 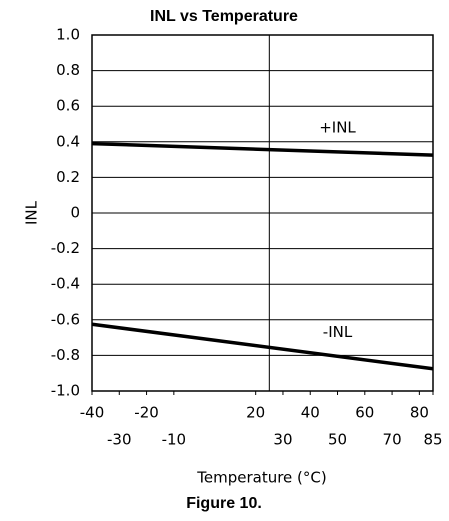 What do you see at coordinates (224, 16) in the screenshot?
I see `chart-title: INL vs Temperature` at bounding box center [224, 16].